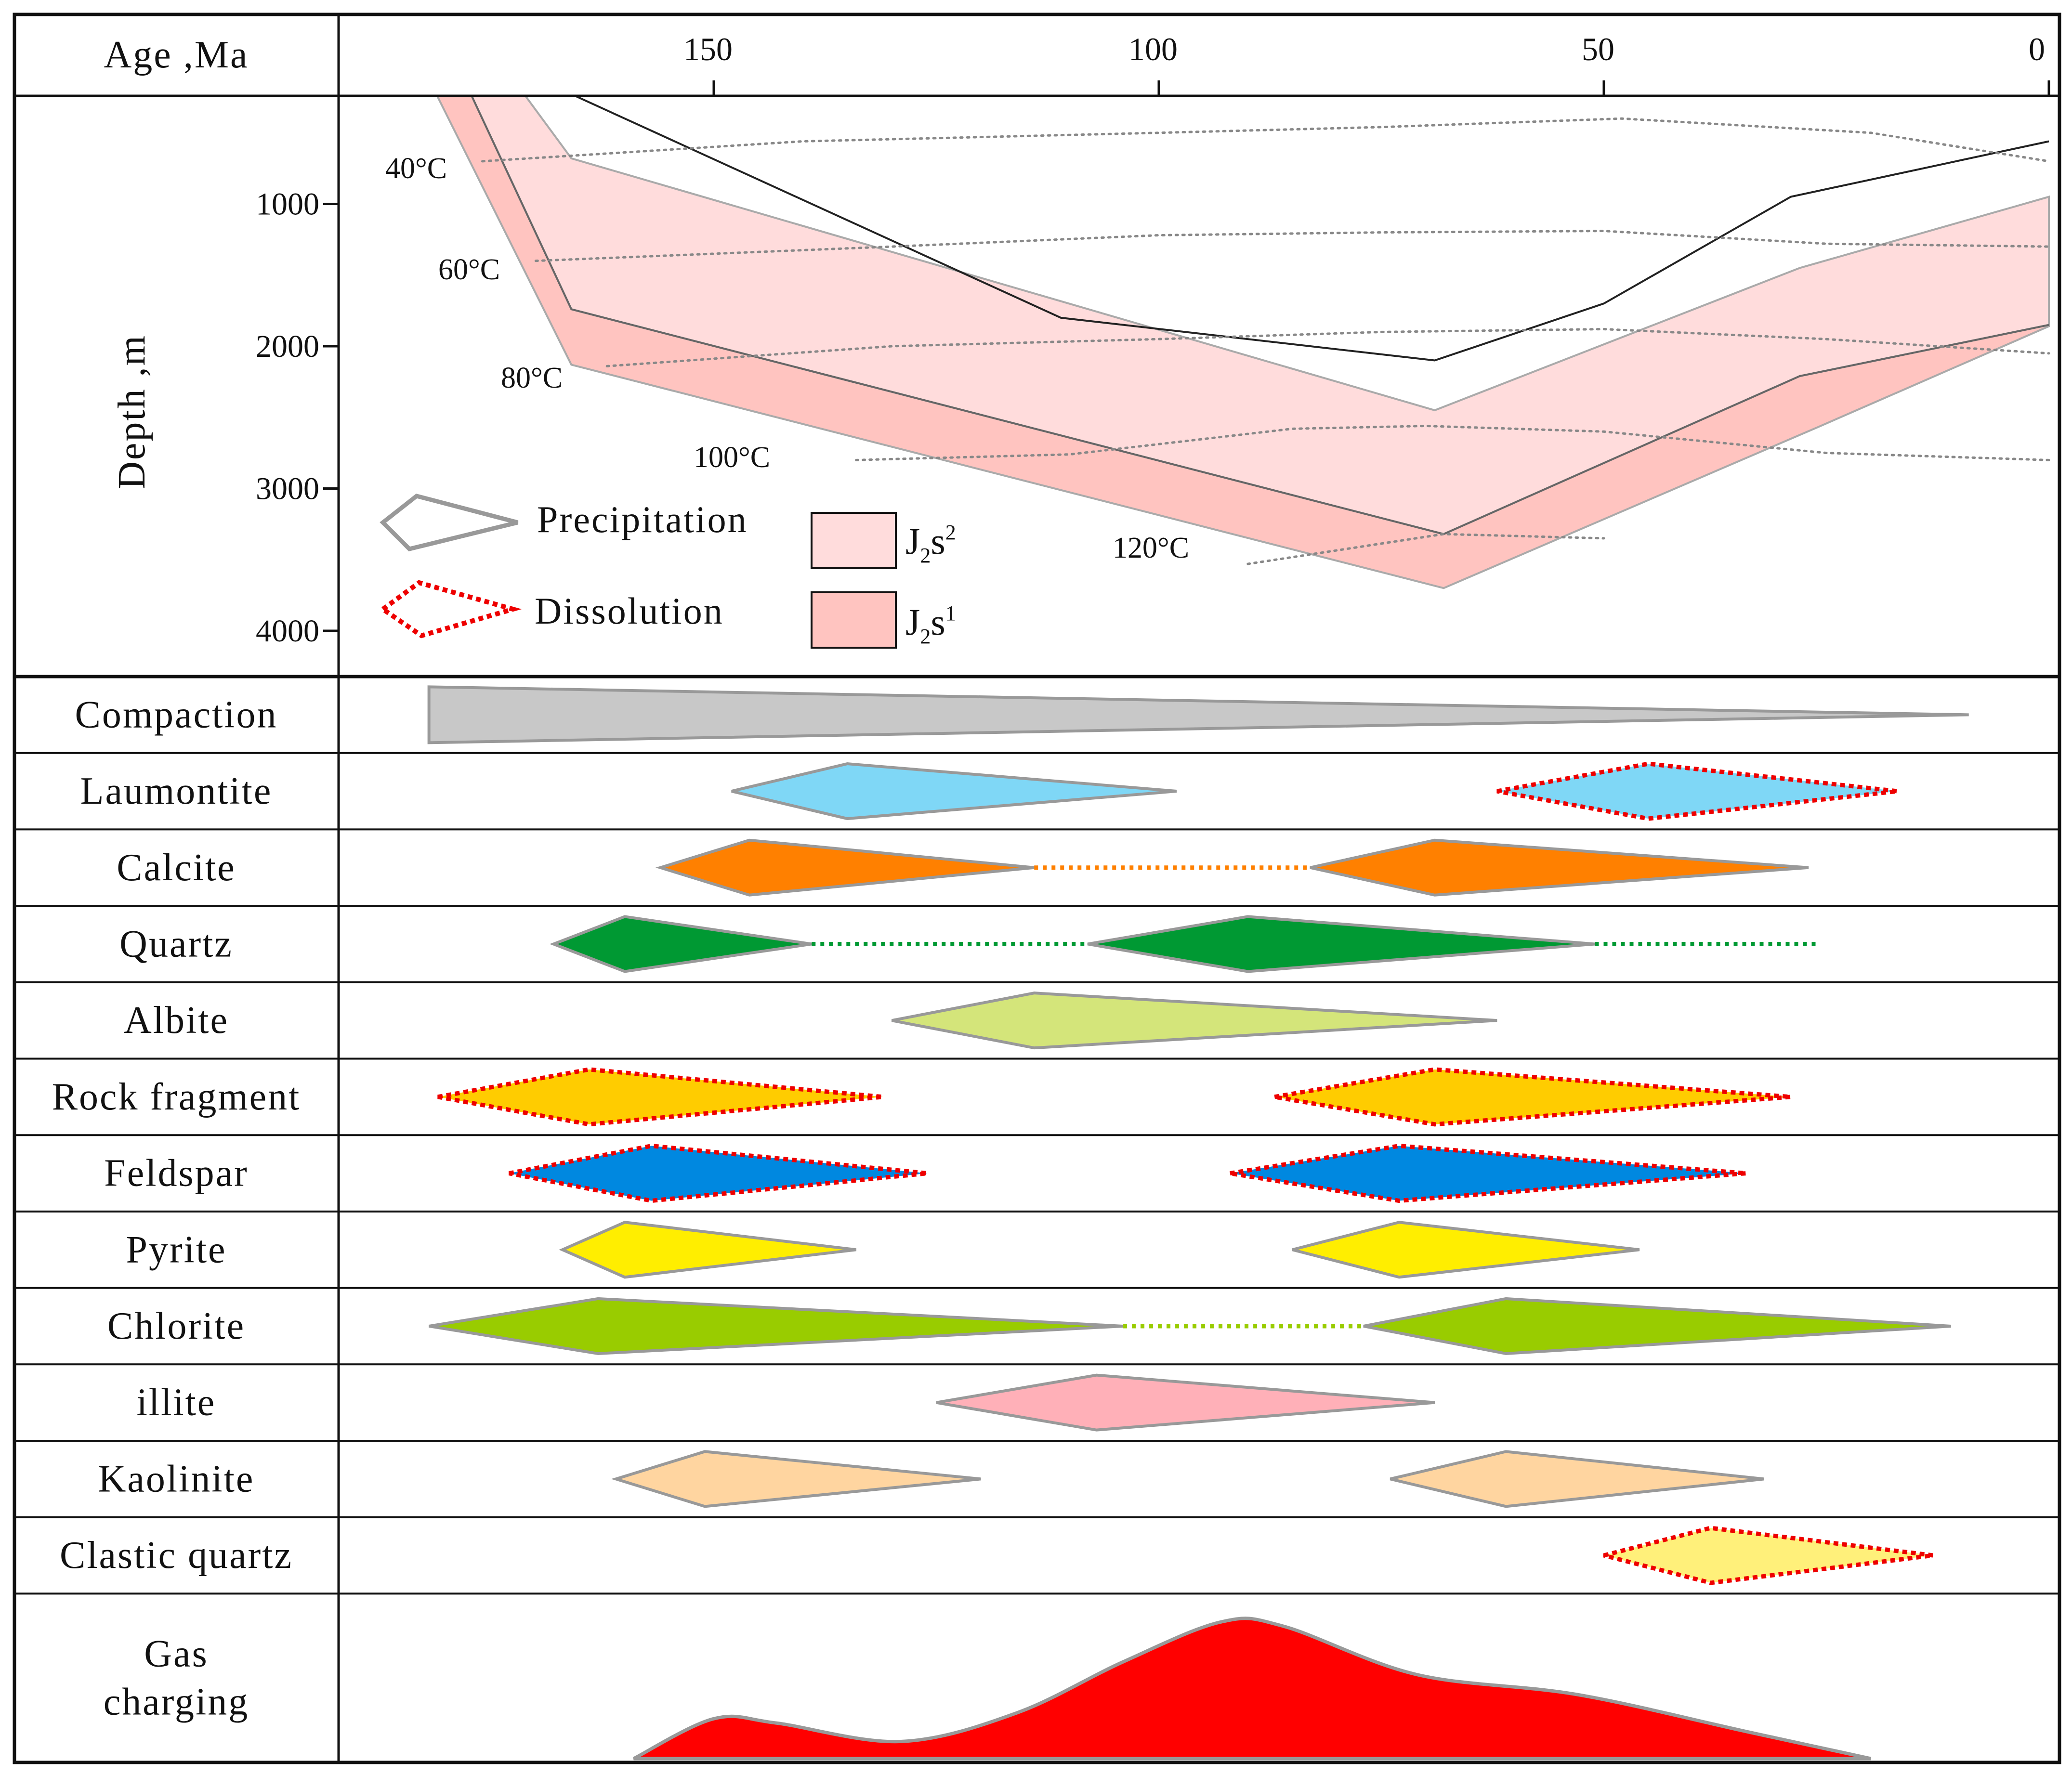 The image size is (2072, 1774). What do you see at coordinates (1598, 49) in the screenshot?
I see `age-tick-label: 50` at bounding box center [1598, 49].